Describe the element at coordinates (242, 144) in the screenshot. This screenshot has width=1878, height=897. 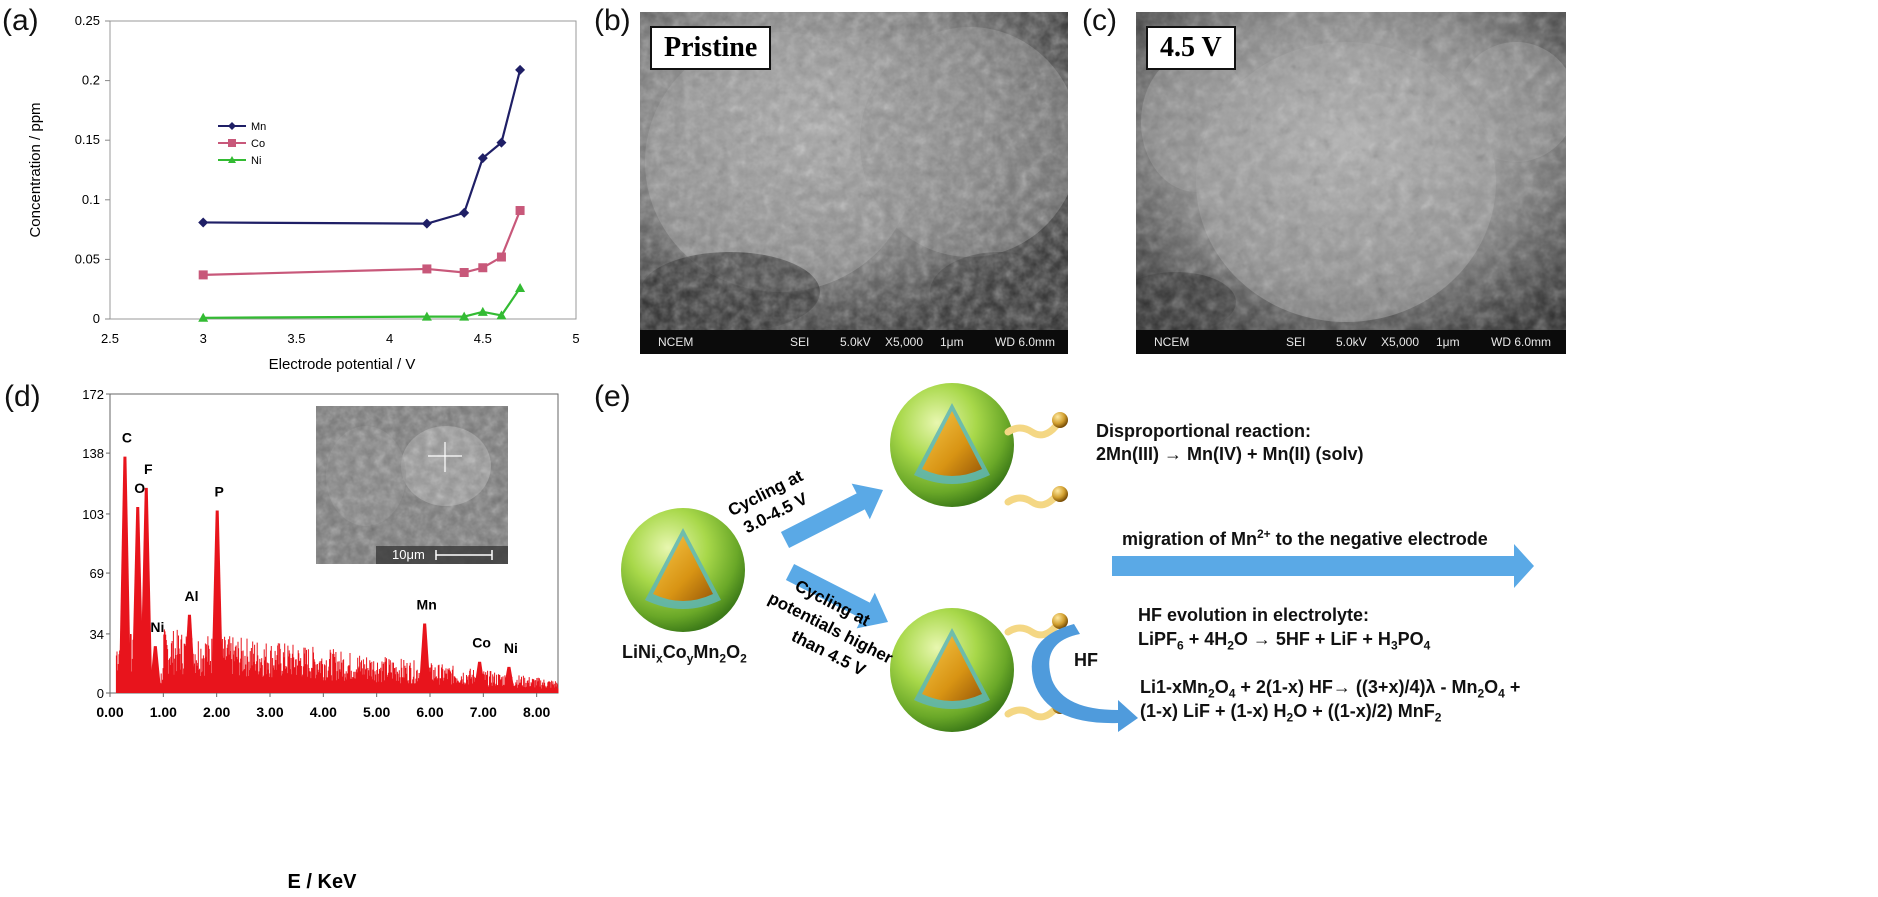
I see `line-chart-legend: Mn Co Ni` at that location.